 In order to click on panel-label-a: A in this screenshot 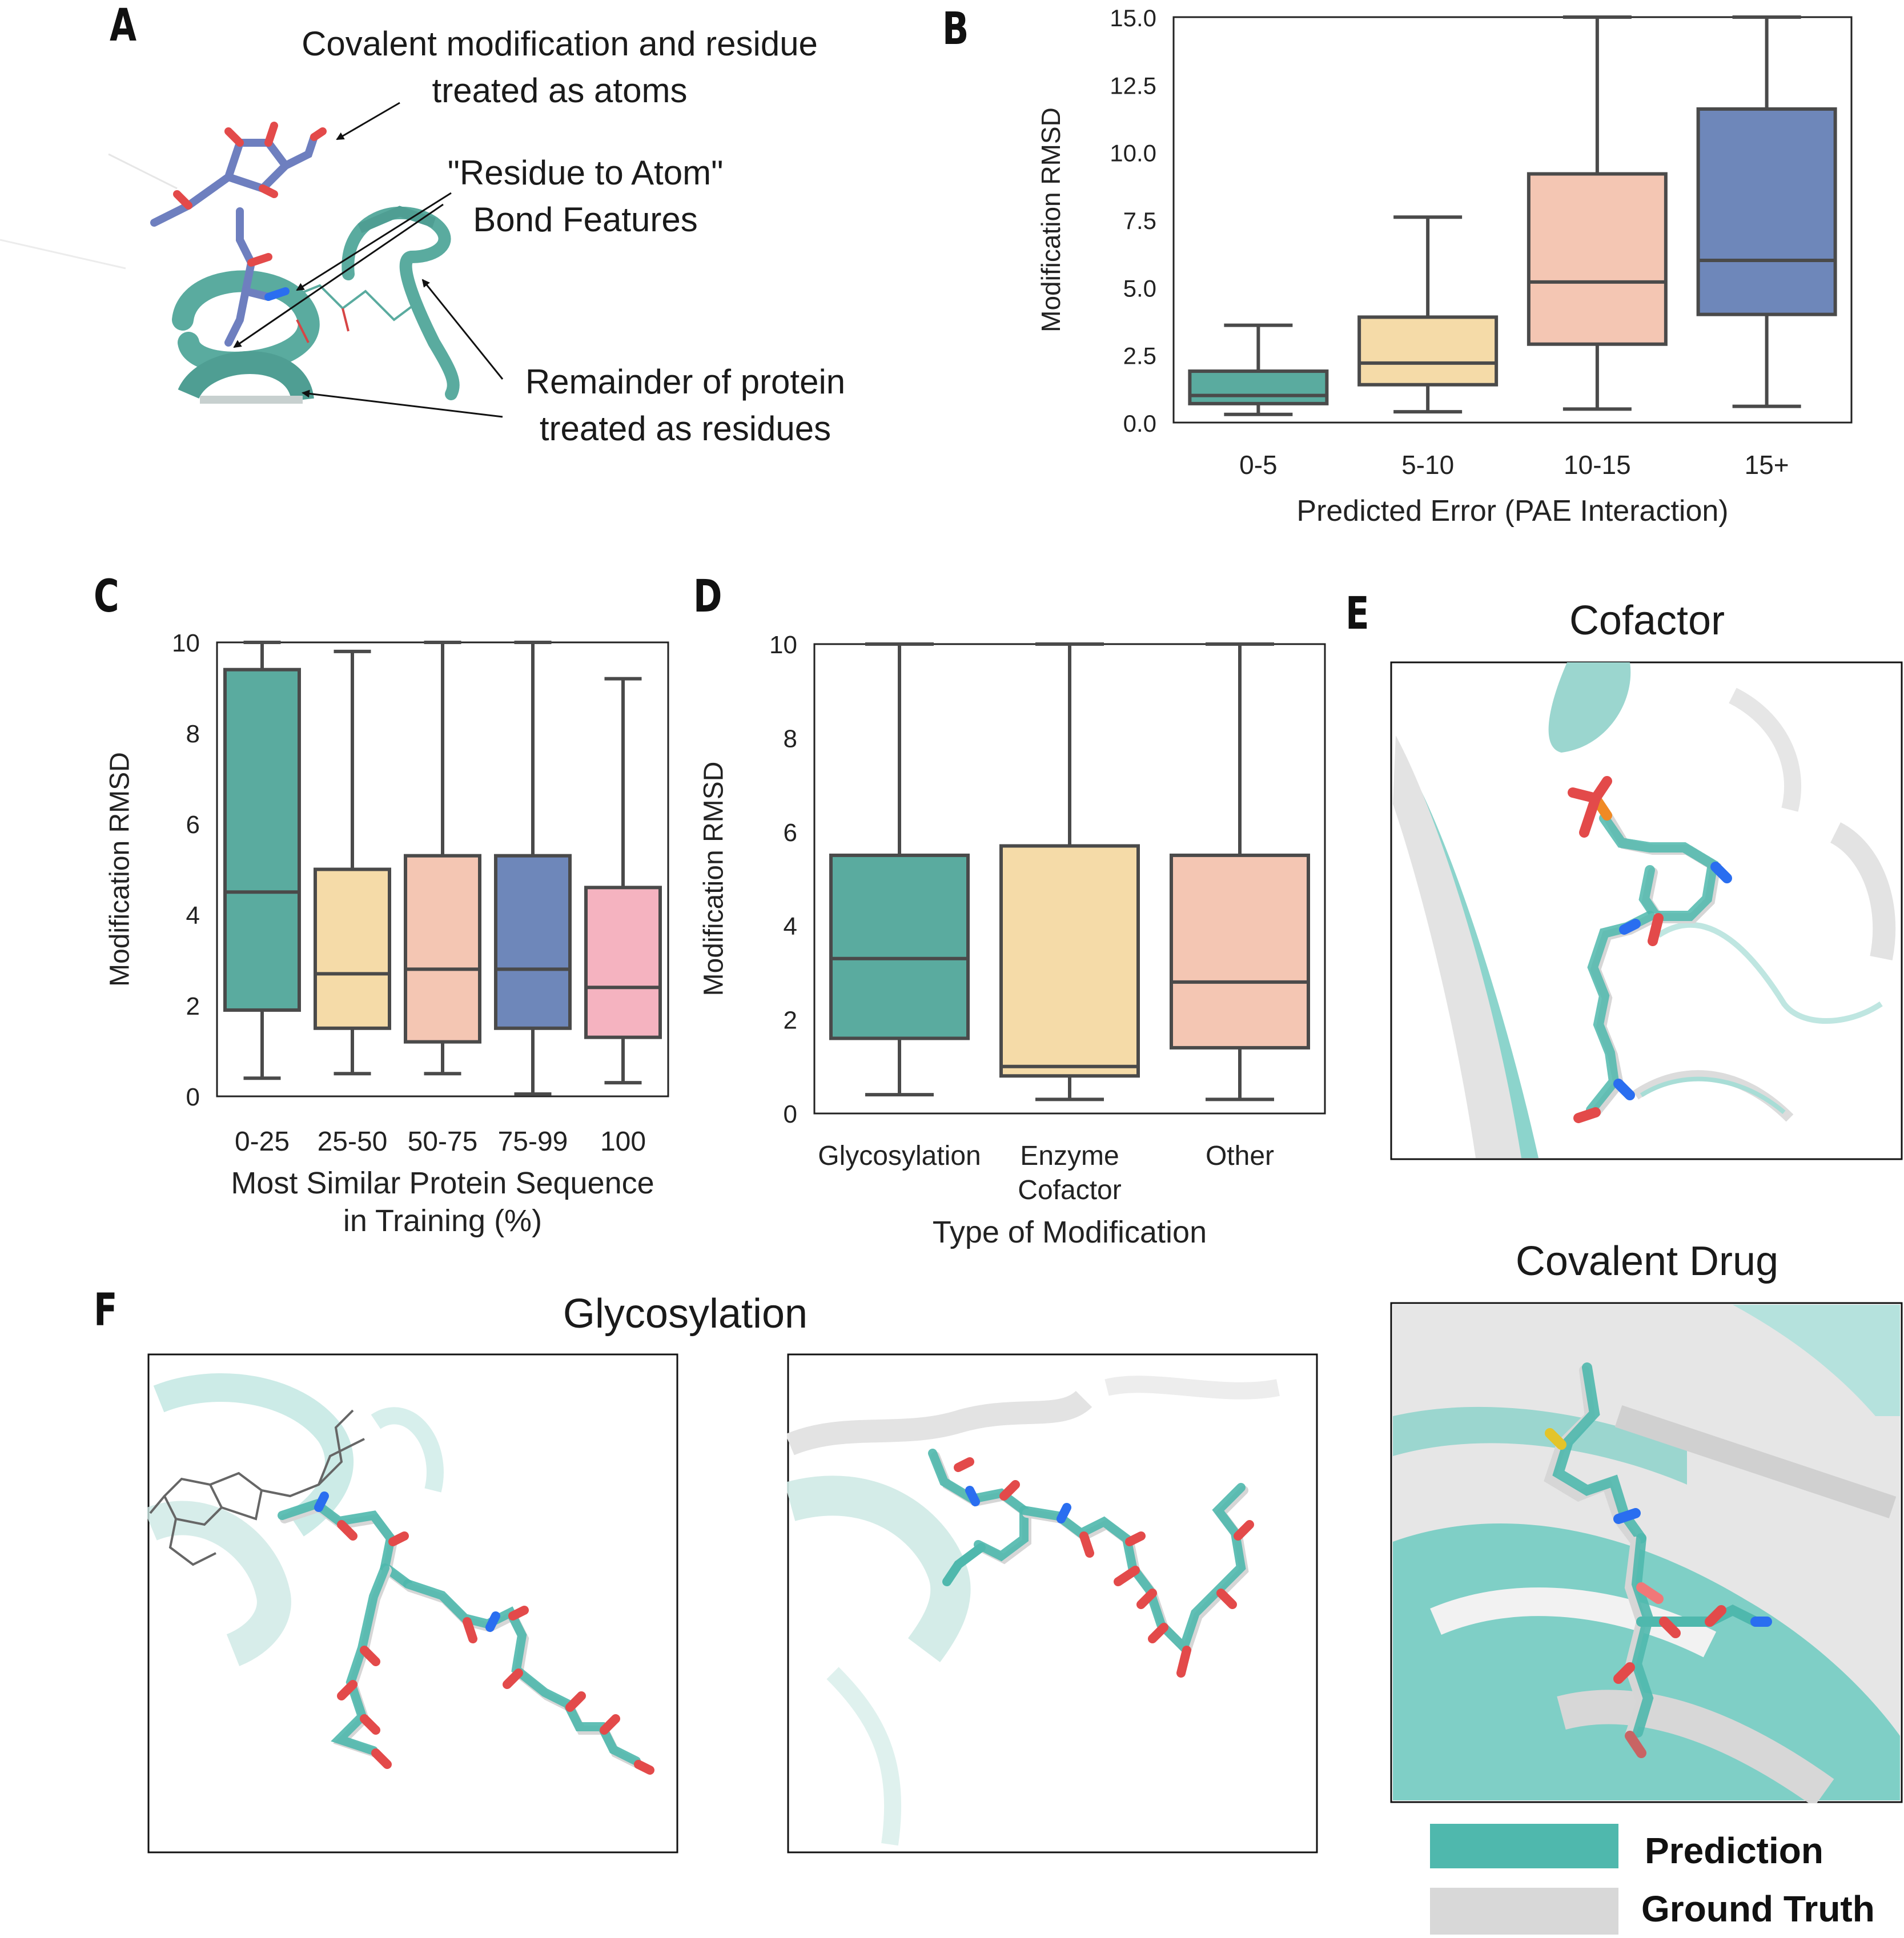, I will do `click(124, 25)`.